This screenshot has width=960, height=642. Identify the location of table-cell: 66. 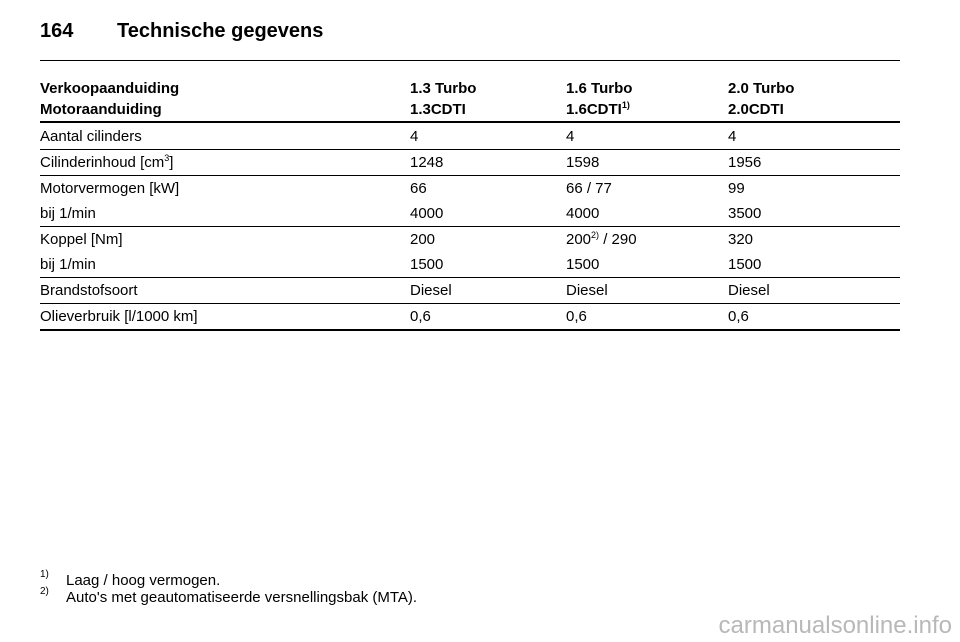
(418, 188).